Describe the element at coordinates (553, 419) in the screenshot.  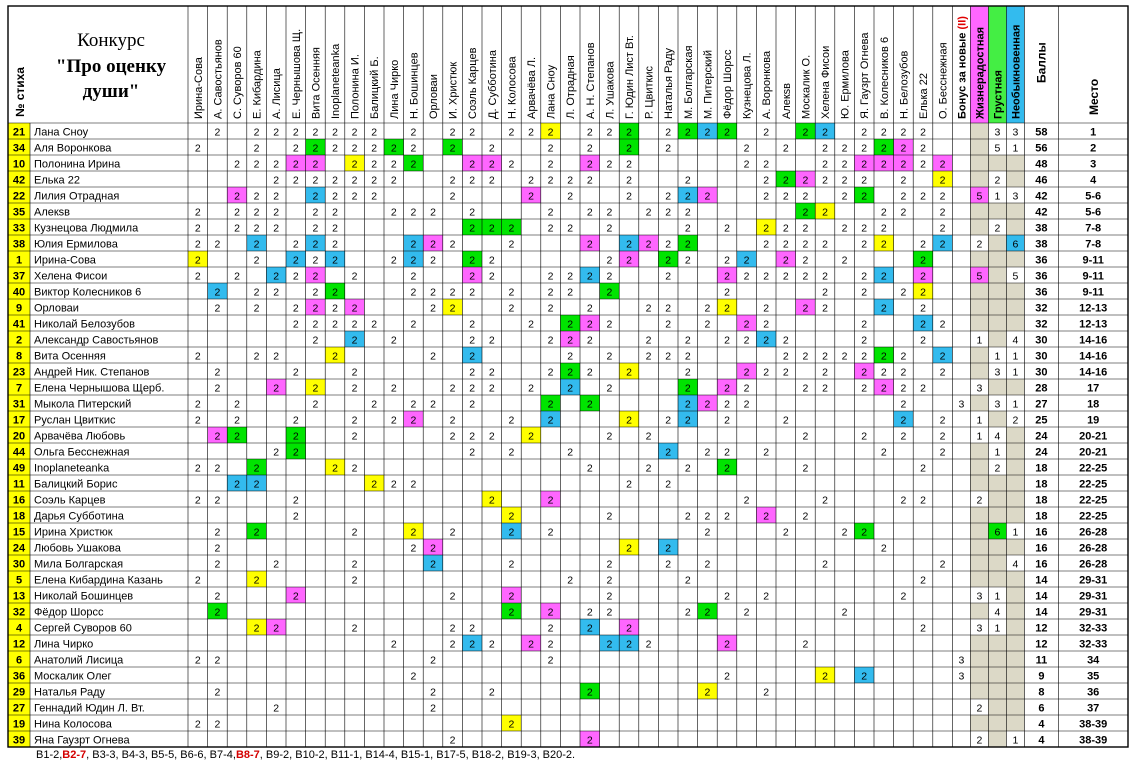
I see `table-row: 17 Руслан Цвиткис 2 2 2 2 2 2 2 2 2 2 2 2 2 2 2 2 1 2 25 19` at that location.